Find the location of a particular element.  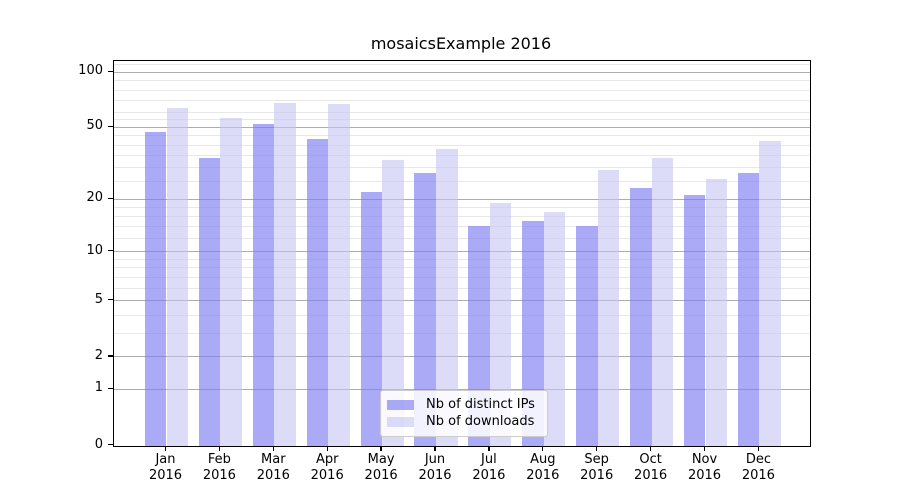

y-tick-label: 1 is located at coordinates (98, 388).